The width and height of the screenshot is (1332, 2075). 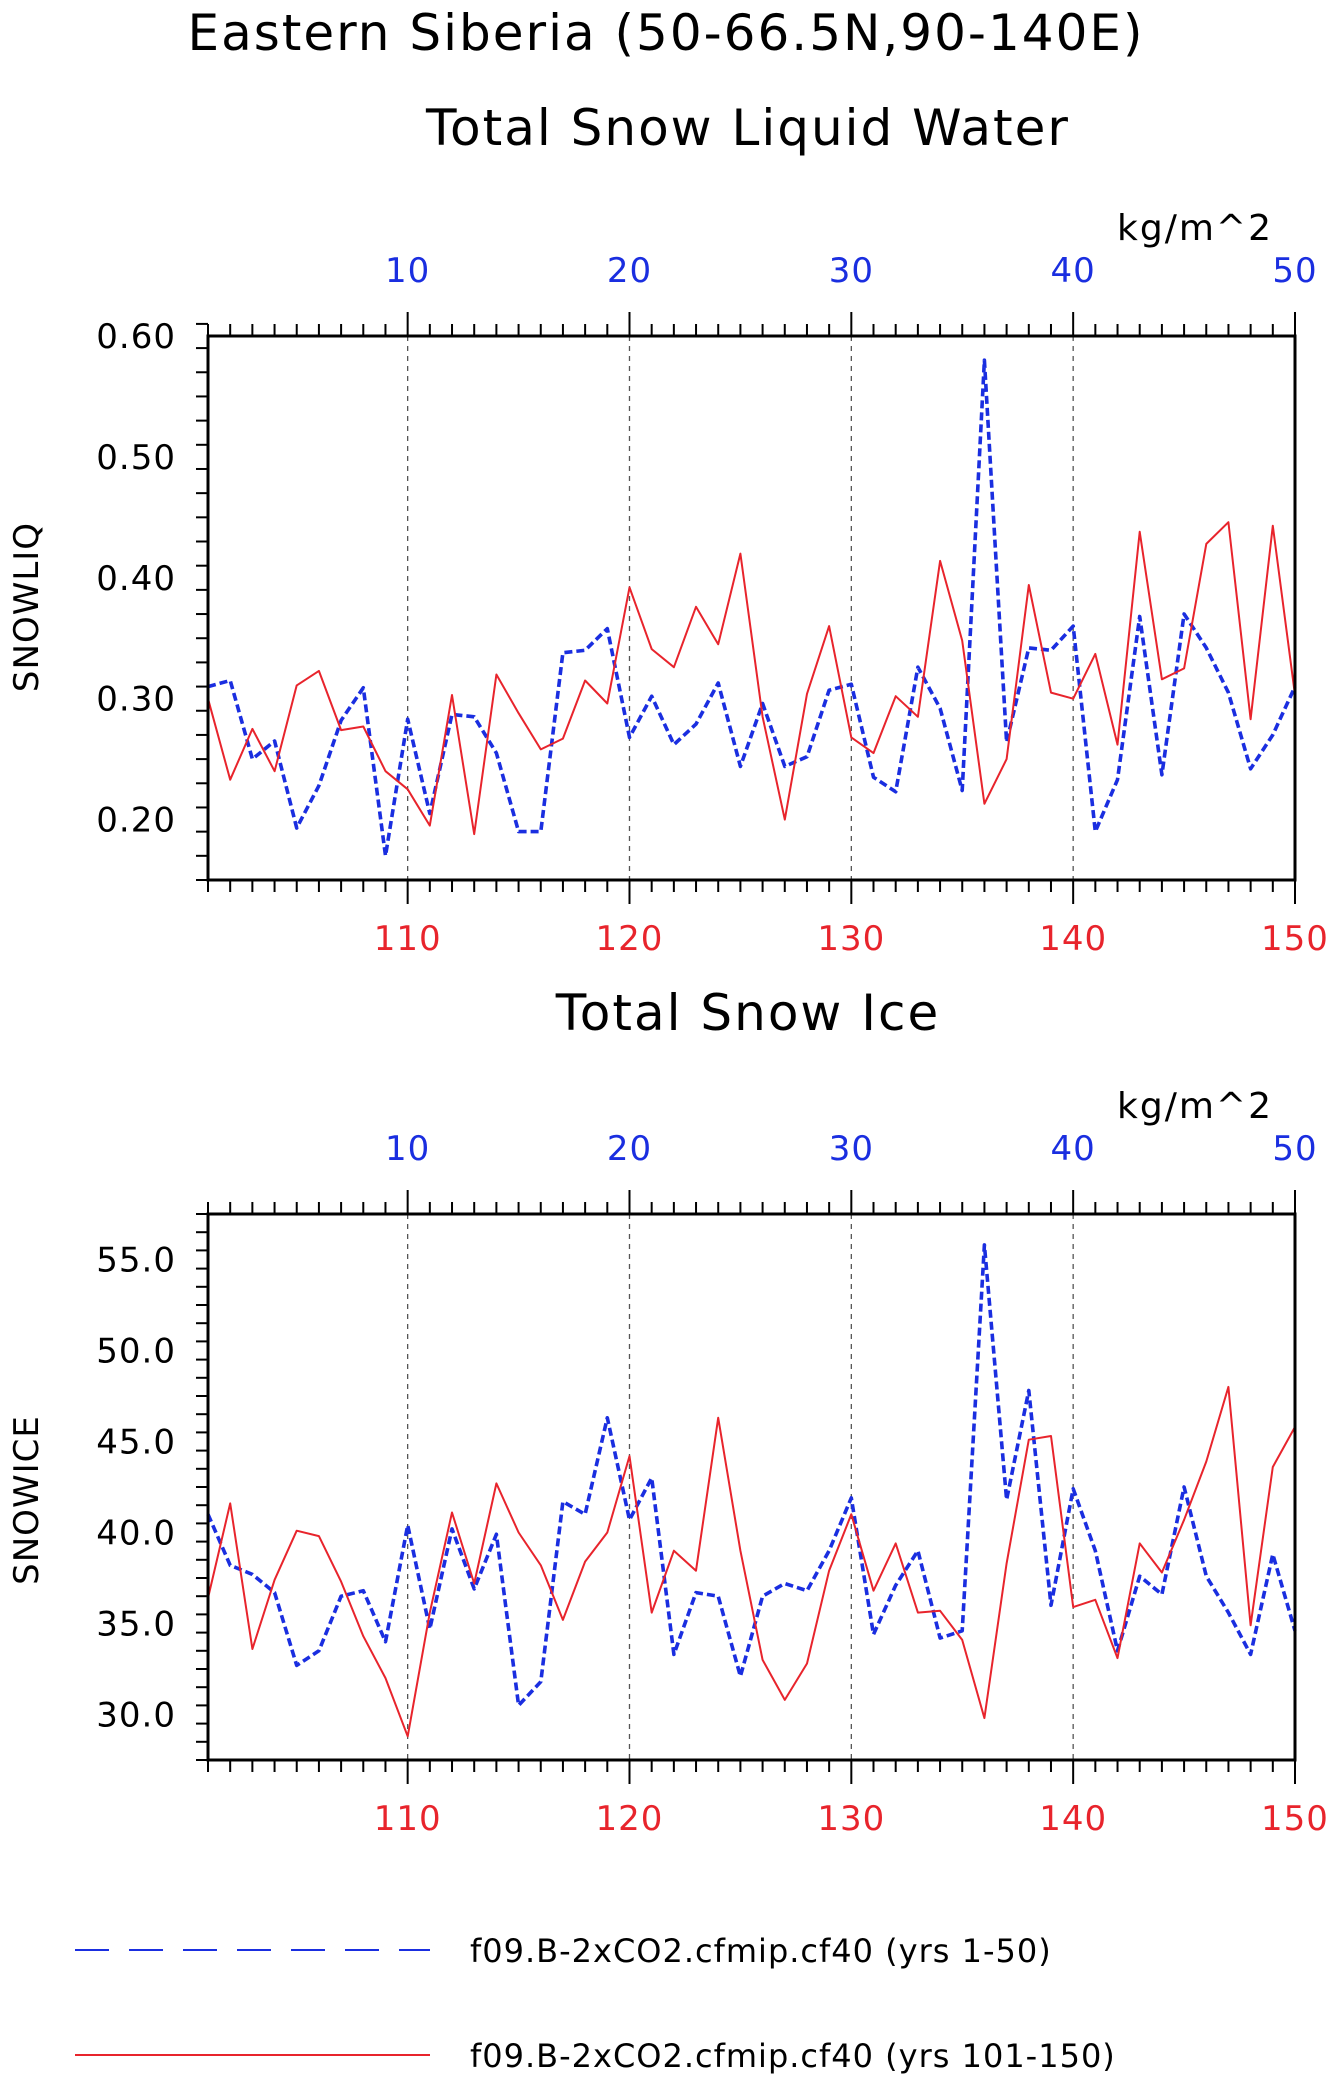 I want to click on legend-label-yrs-1-50: f09.B-2xCO2.cfmip.cf40 (yrs 1-50), so click(x=761, y=1951).